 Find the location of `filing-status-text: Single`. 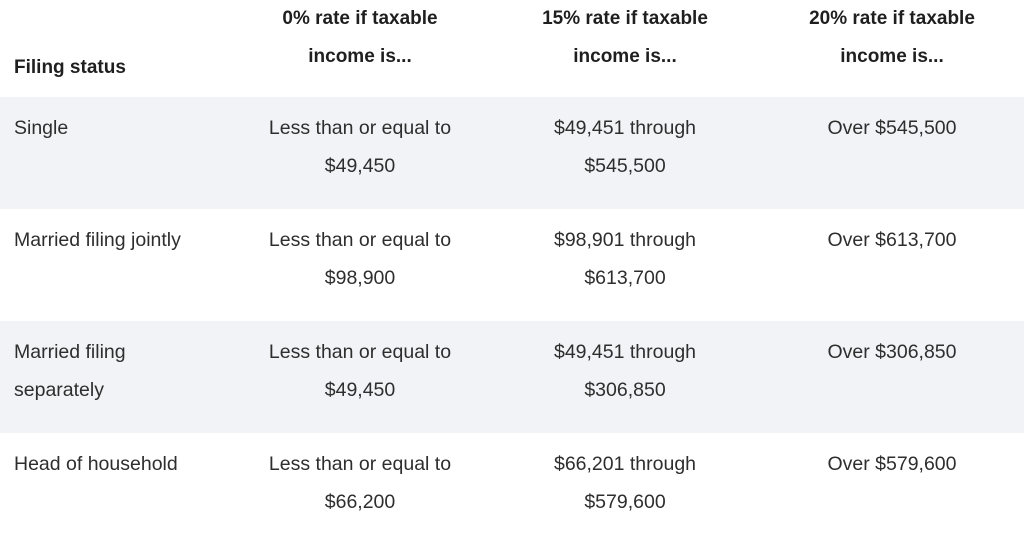

filing-status-text: Single is located at coordinates (41, 128).